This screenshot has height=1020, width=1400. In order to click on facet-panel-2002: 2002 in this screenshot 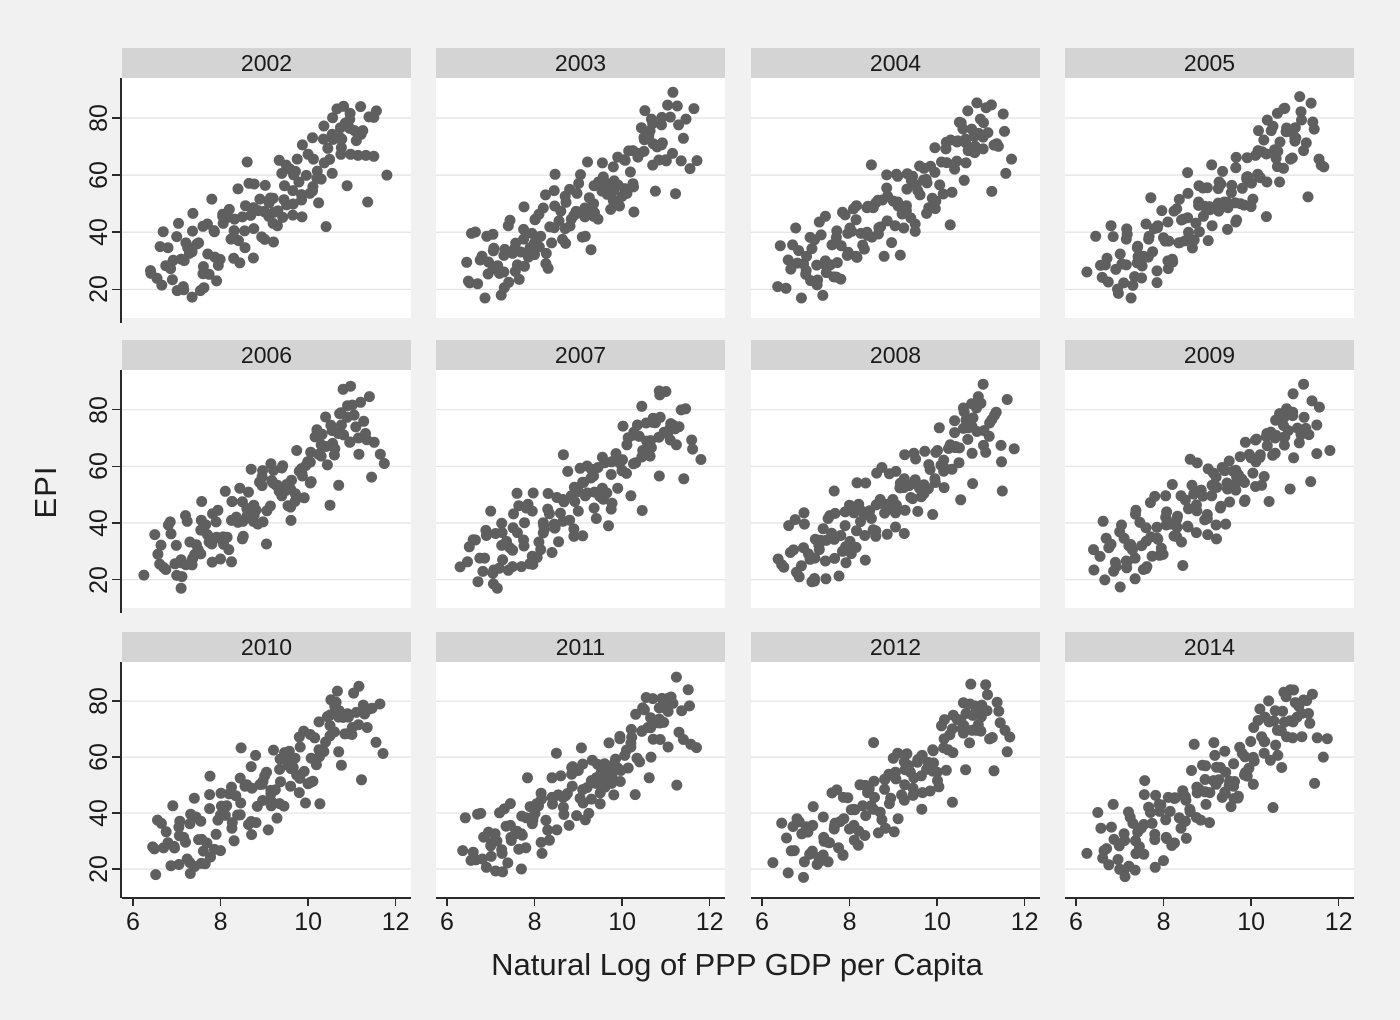, I will do `click(266, 183)`.